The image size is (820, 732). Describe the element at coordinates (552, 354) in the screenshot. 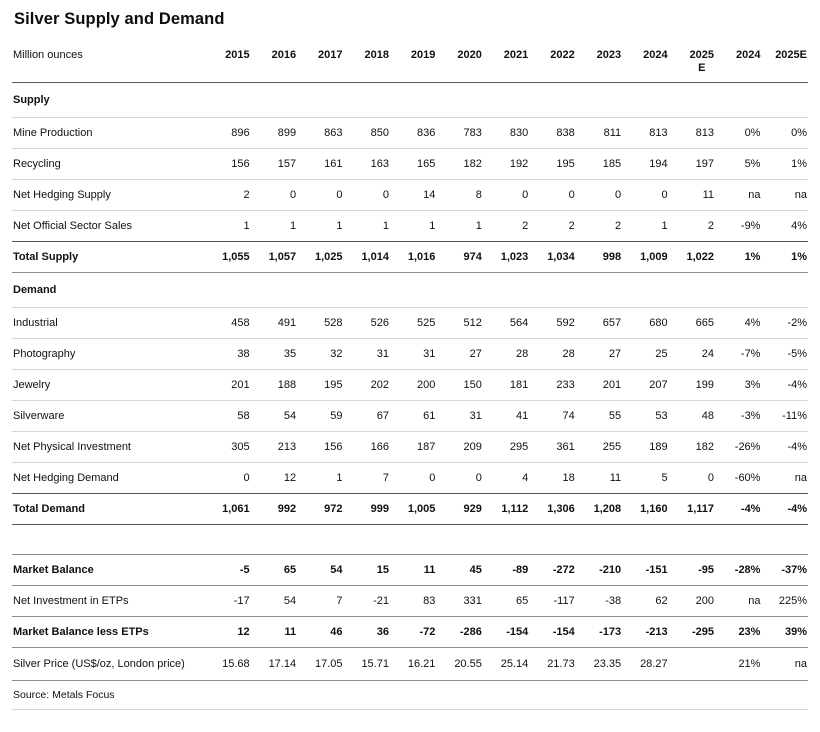

I see `cell-photography-7: 28` at that location.